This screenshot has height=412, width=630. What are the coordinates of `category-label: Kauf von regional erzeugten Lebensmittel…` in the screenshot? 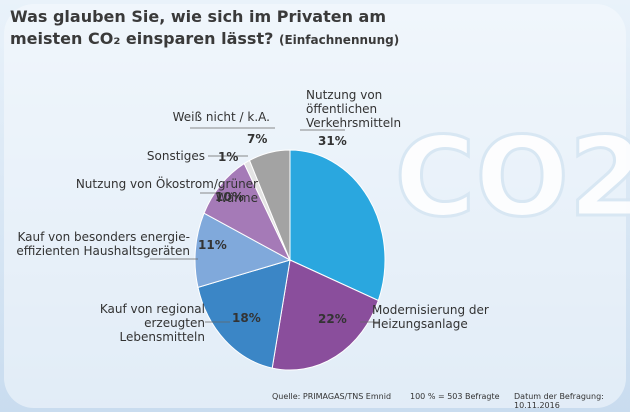 It's located at (152, 323).